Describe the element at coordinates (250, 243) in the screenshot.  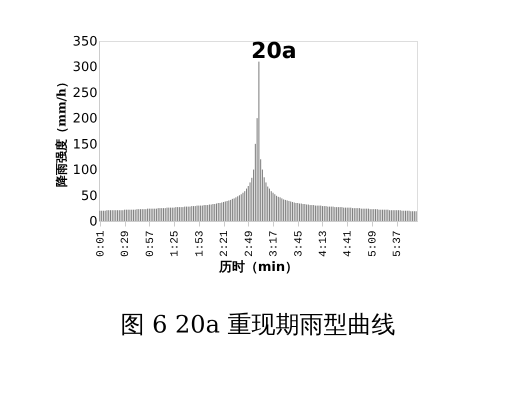
I see `x-tick-label: 2:49` at that location.